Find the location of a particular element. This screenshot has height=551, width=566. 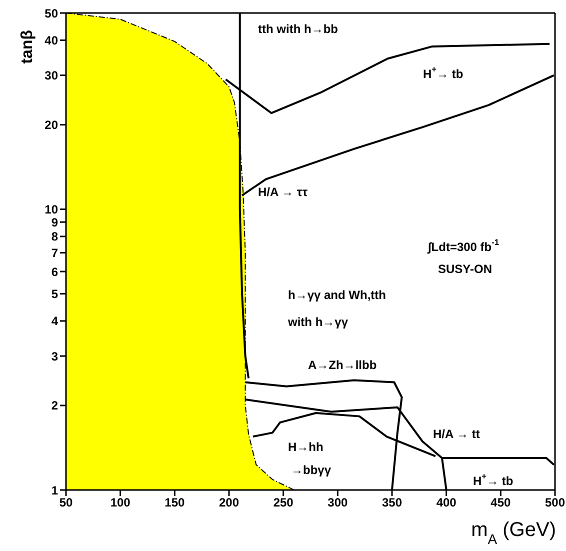

annotation: H/A → tt is located at coordinates (456, 434).